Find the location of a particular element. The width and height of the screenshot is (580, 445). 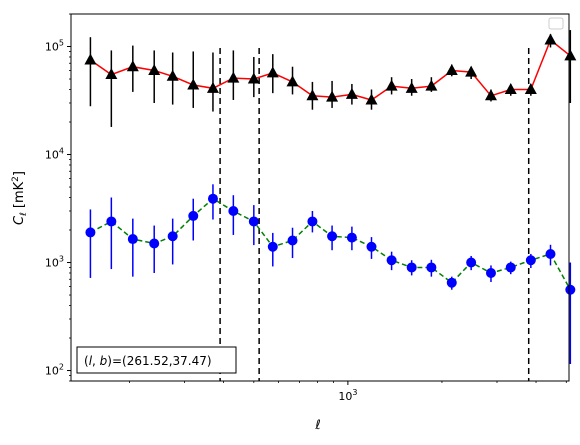

annotation-box: (l, b)=(261.52,37.47) is located at coordinates (156, 360).